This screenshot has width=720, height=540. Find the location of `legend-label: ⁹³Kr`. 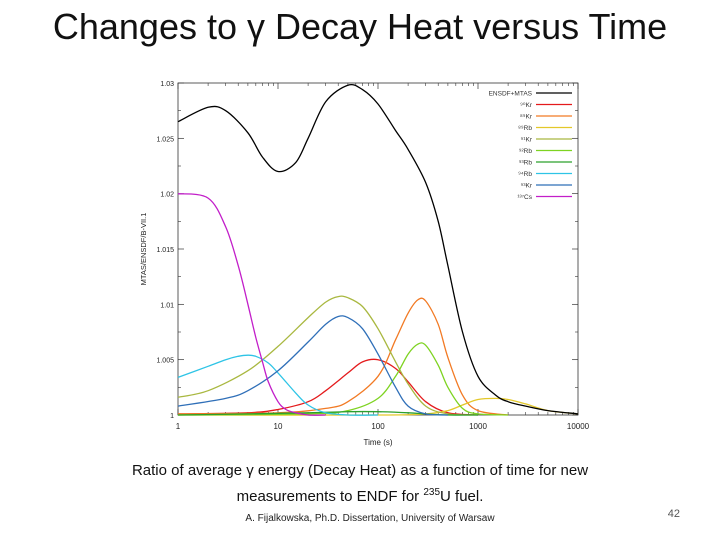

legend-label: ⁹³Kr is located at coordinates (527, 186).